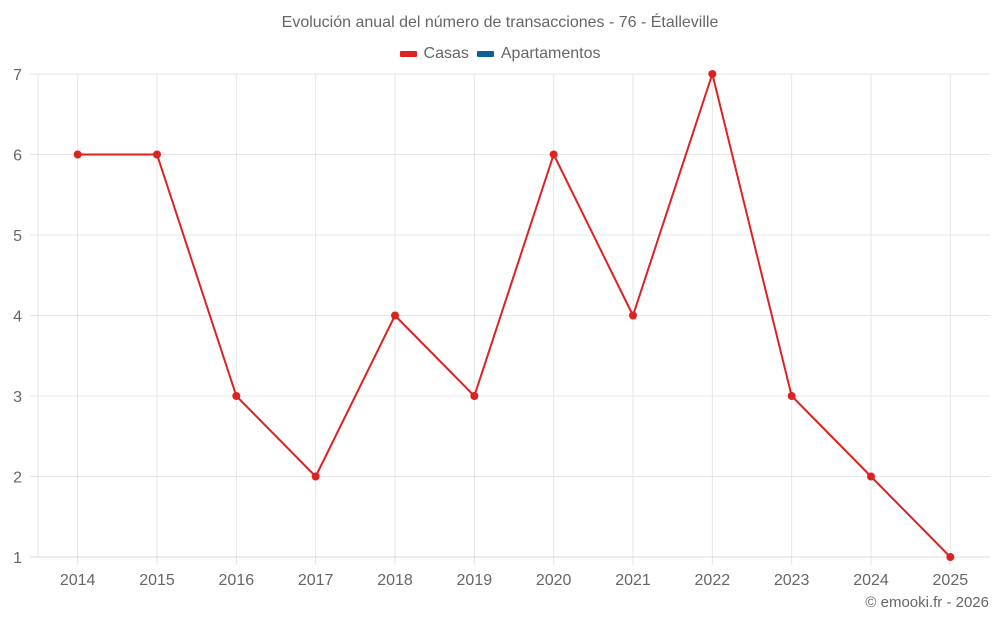  I want to click on x-tick-label: 2015, so click(157, 580).